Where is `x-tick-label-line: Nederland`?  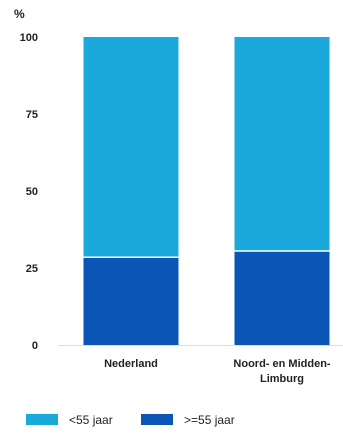 x-tick-label-line: Nederland is located at coordinates (131, 364).